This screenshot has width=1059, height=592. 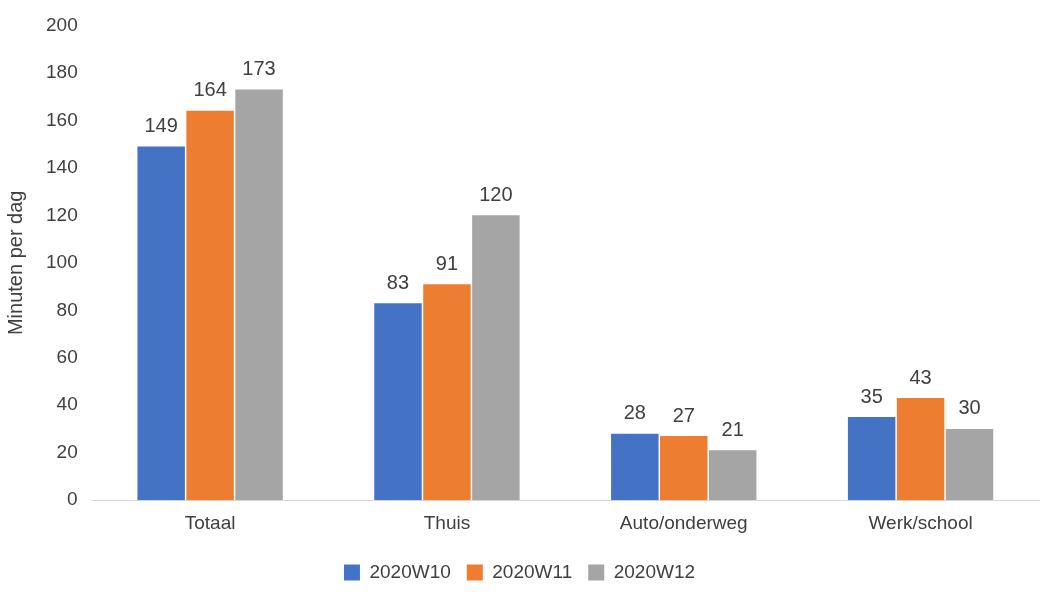 What do you see at coordinates (62, 214) in the screenshot?
I see `y-tick-label: 120` at bounding box center [62, 214].